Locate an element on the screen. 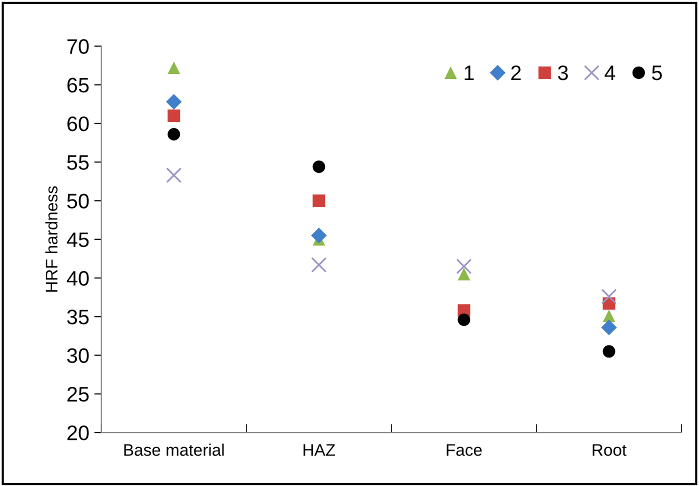 The image size is (699, 486). y-tick-label: 35 is located at coordinates (78, 317).